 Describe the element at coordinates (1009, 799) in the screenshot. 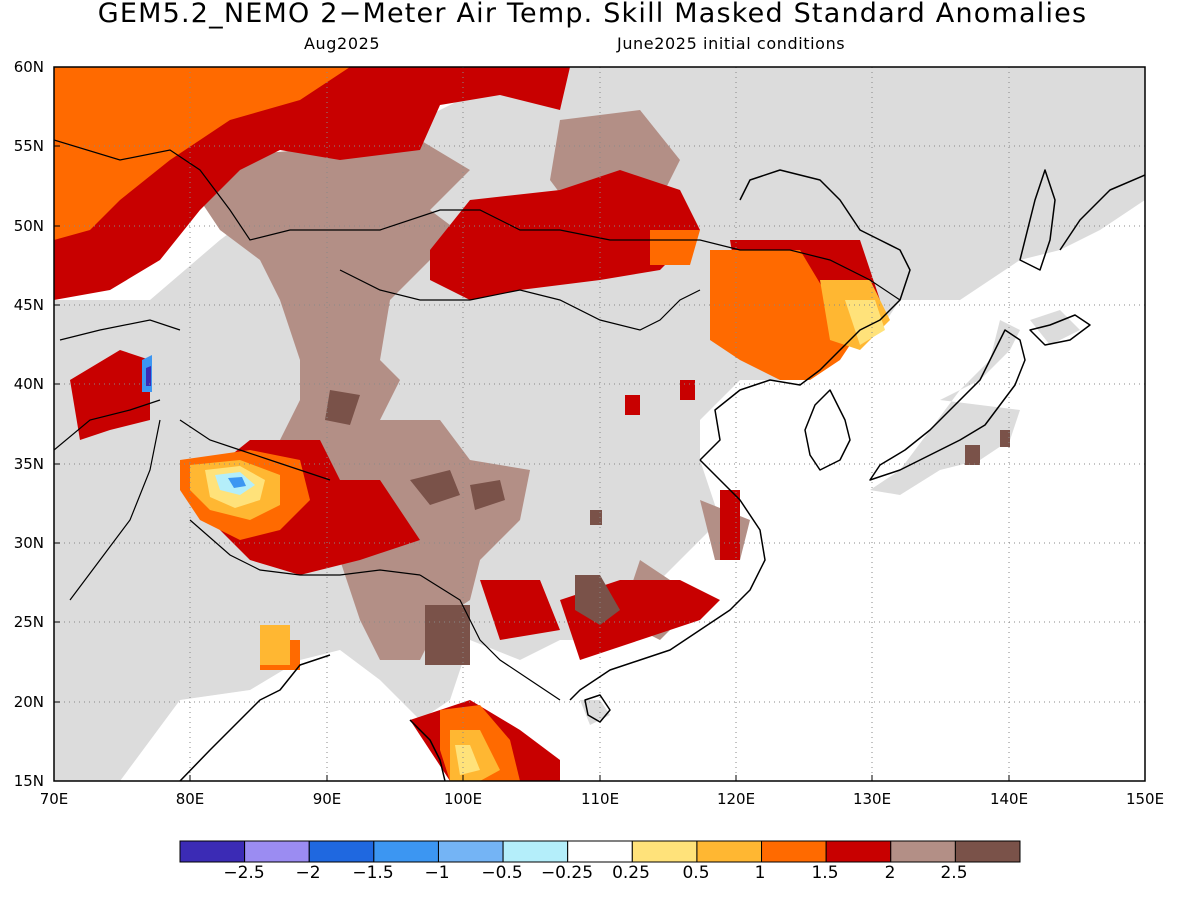

I see `lon-label: 140E` at that location.